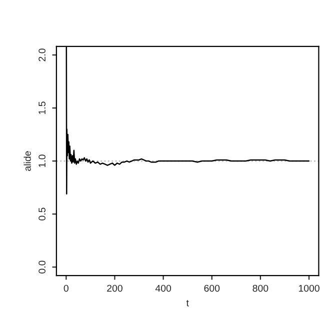 This screenshot has width=332, height=332. Describe the element at coordinates (309, 288) in the screenshot. I see `x-tick-label: 1000` at that location.